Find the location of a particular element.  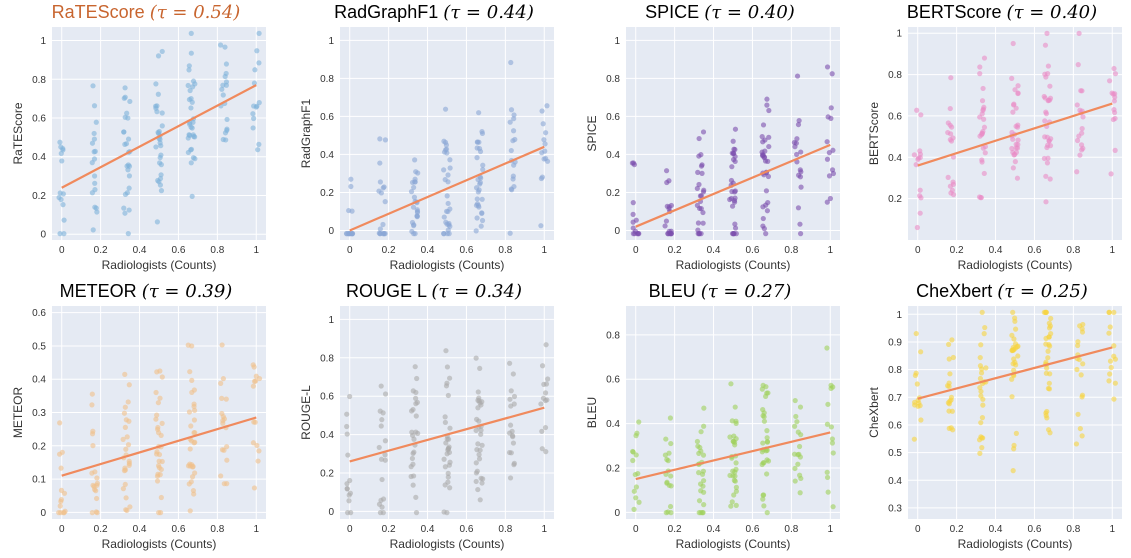

y-tick-label: 0 is located at coordinates (617, 231).